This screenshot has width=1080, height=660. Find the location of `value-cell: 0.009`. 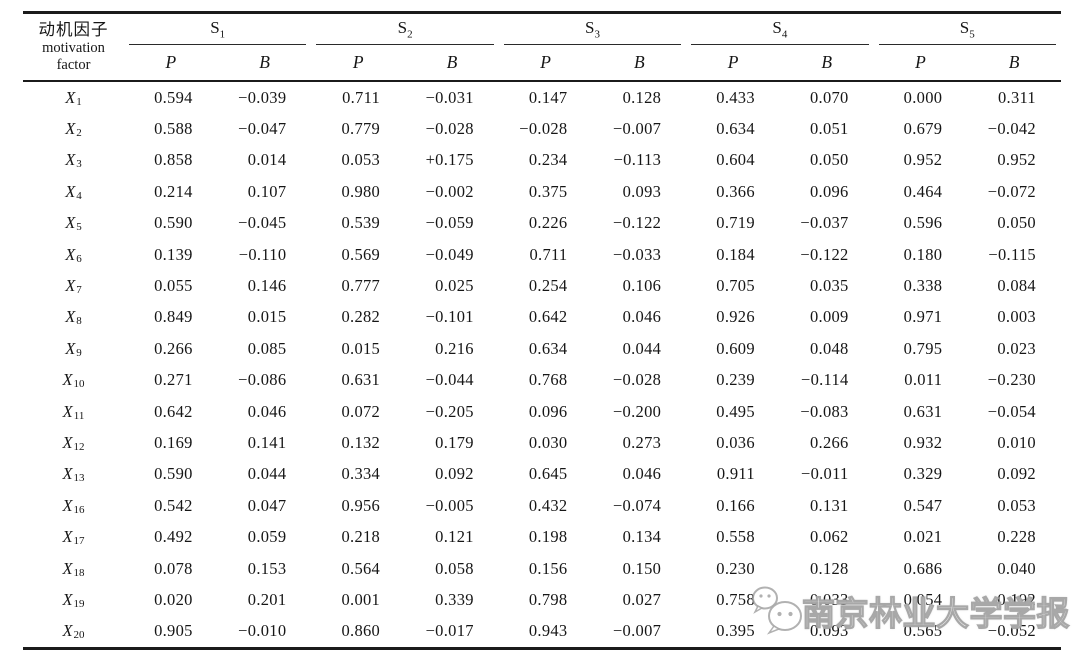

value-cell: 0.009 is located at coordinates (829, 317).